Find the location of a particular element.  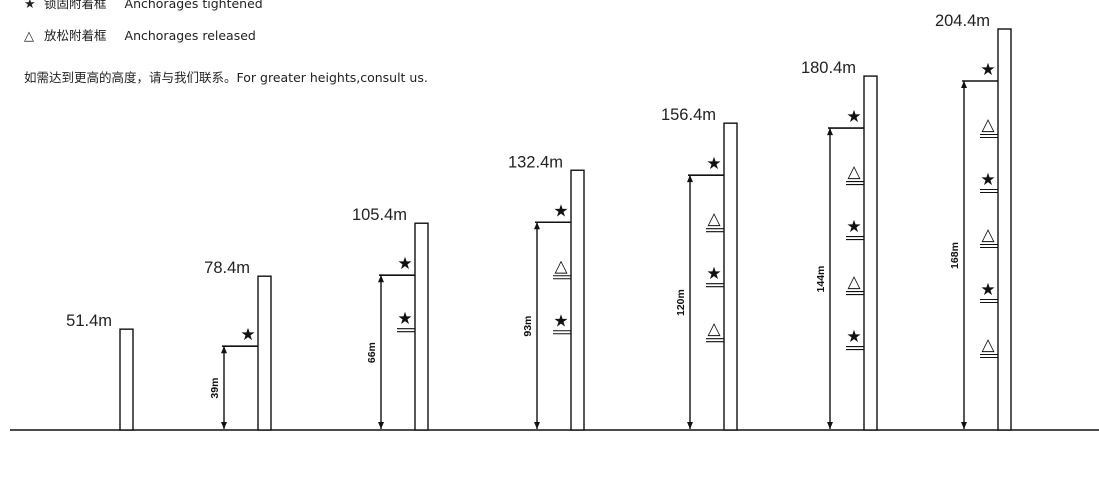

anchor-released-icon-6-2: △ is located at coordinates (854, 171).